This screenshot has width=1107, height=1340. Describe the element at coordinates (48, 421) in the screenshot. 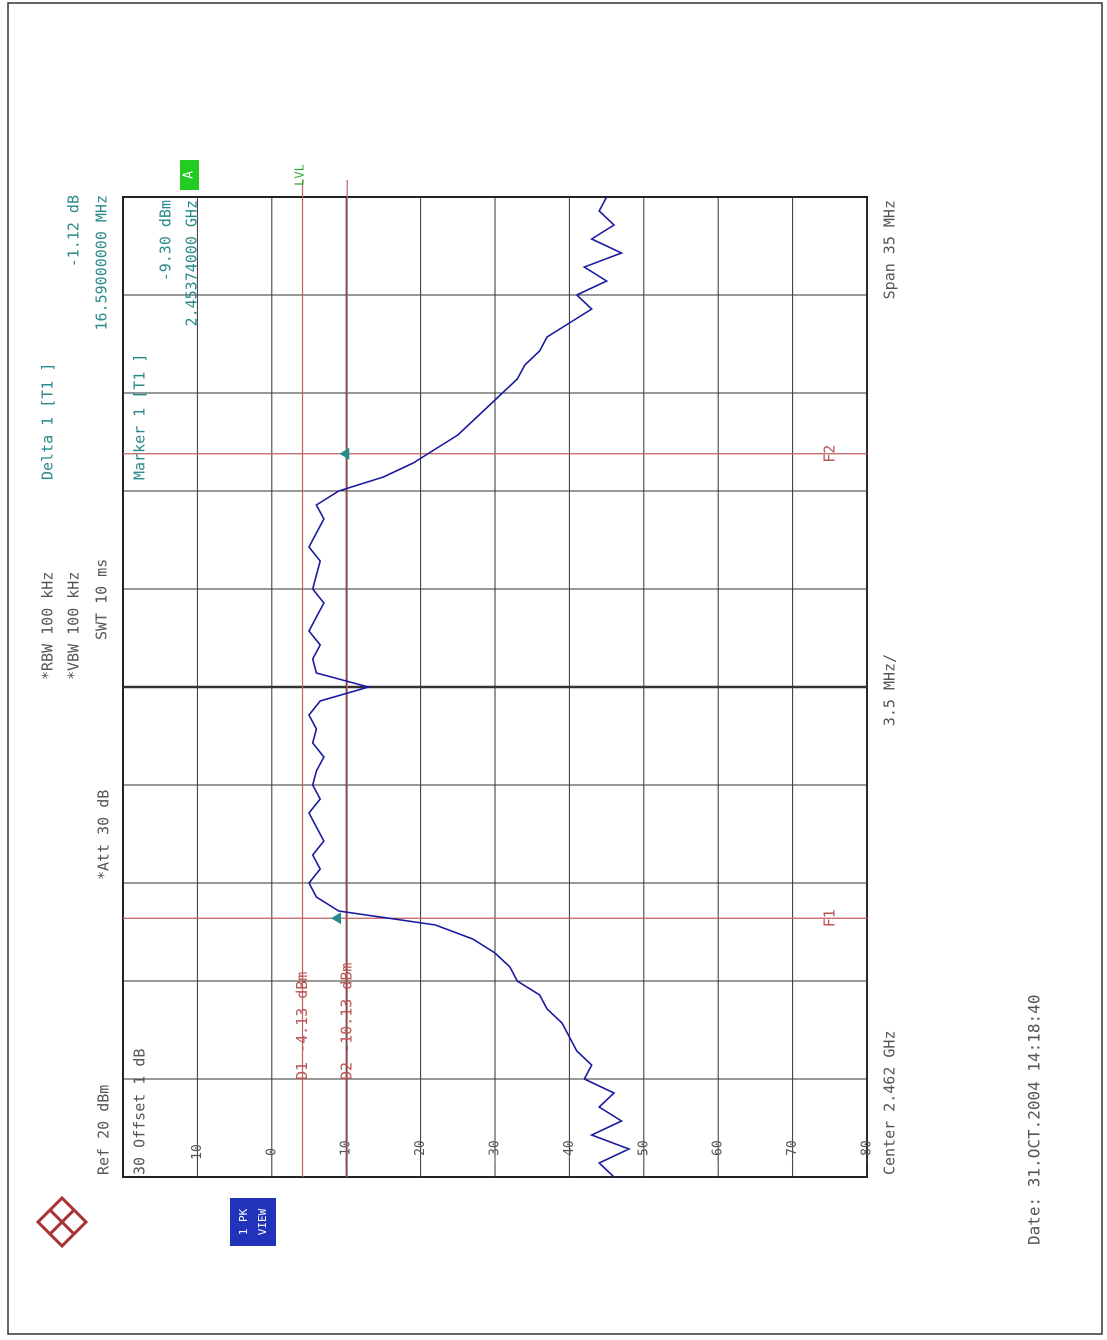

I see `delta-title: Delta 1 [T1 ]` at that location.